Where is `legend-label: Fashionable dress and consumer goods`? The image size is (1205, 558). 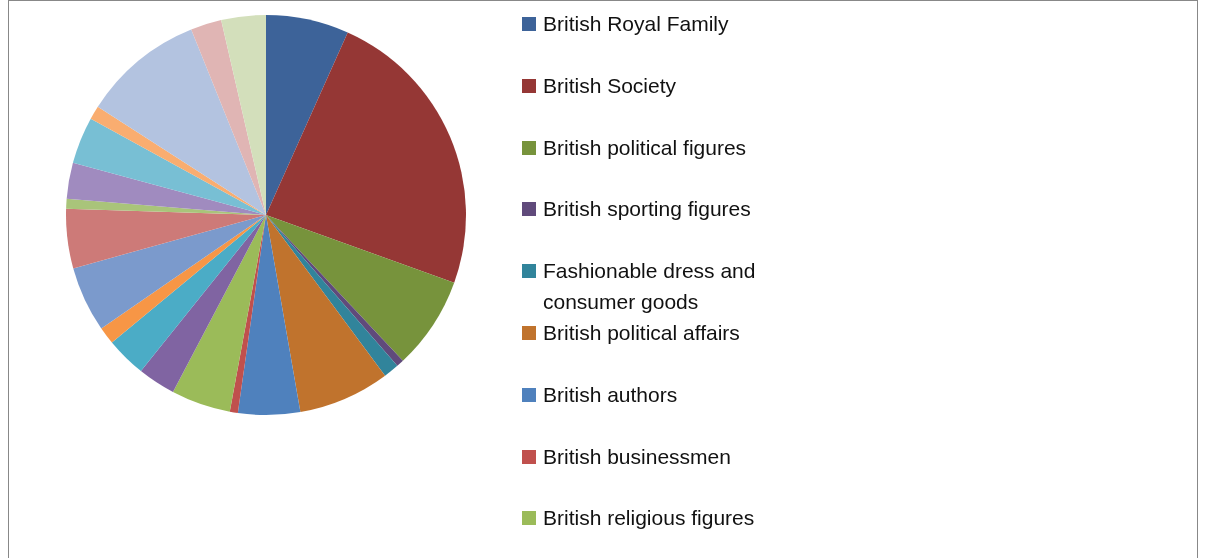
legend-label: Fashionable dress and consumer goods is located at coordinates (650, 287).